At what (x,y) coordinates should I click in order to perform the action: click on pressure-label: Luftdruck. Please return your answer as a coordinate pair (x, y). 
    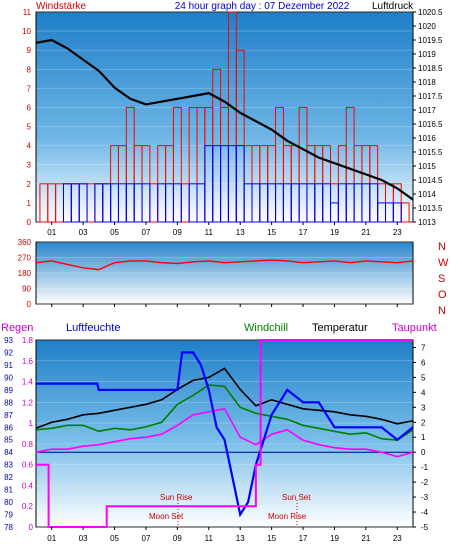
    Looking at the image, I should click on (393, 6).